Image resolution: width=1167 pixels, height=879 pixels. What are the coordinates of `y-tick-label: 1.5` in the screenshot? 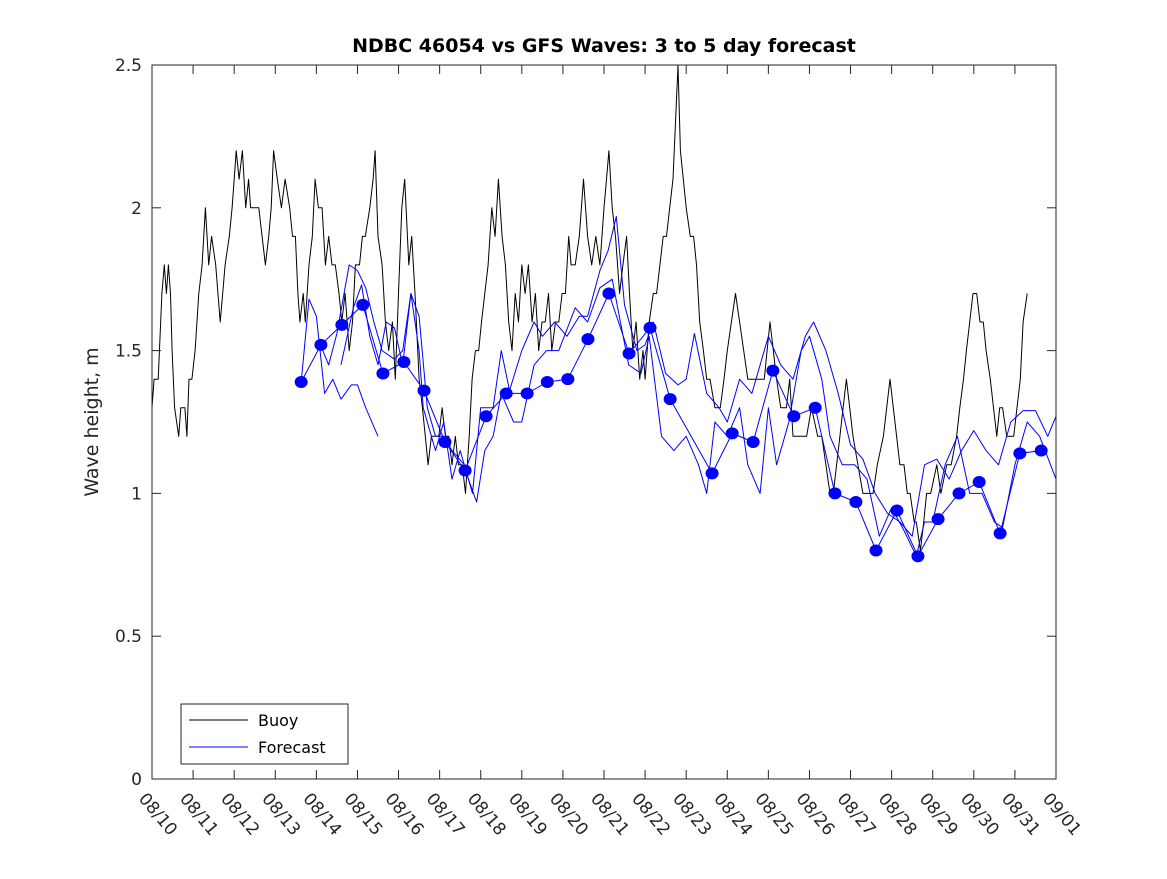 It's located at (128, 352).